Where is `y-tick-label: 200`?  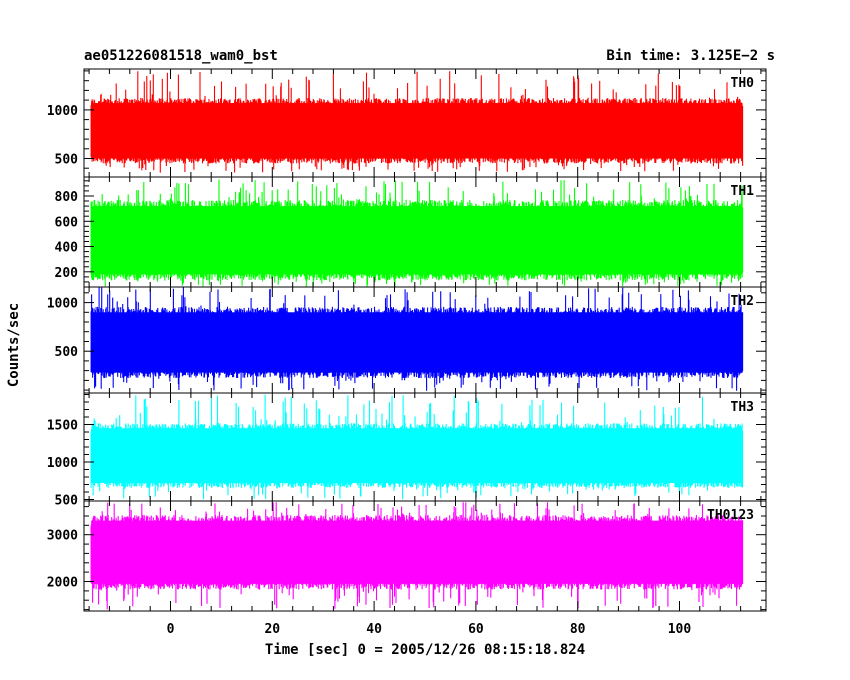 y-tick-label: 200 is located at coordinates (67, 273).